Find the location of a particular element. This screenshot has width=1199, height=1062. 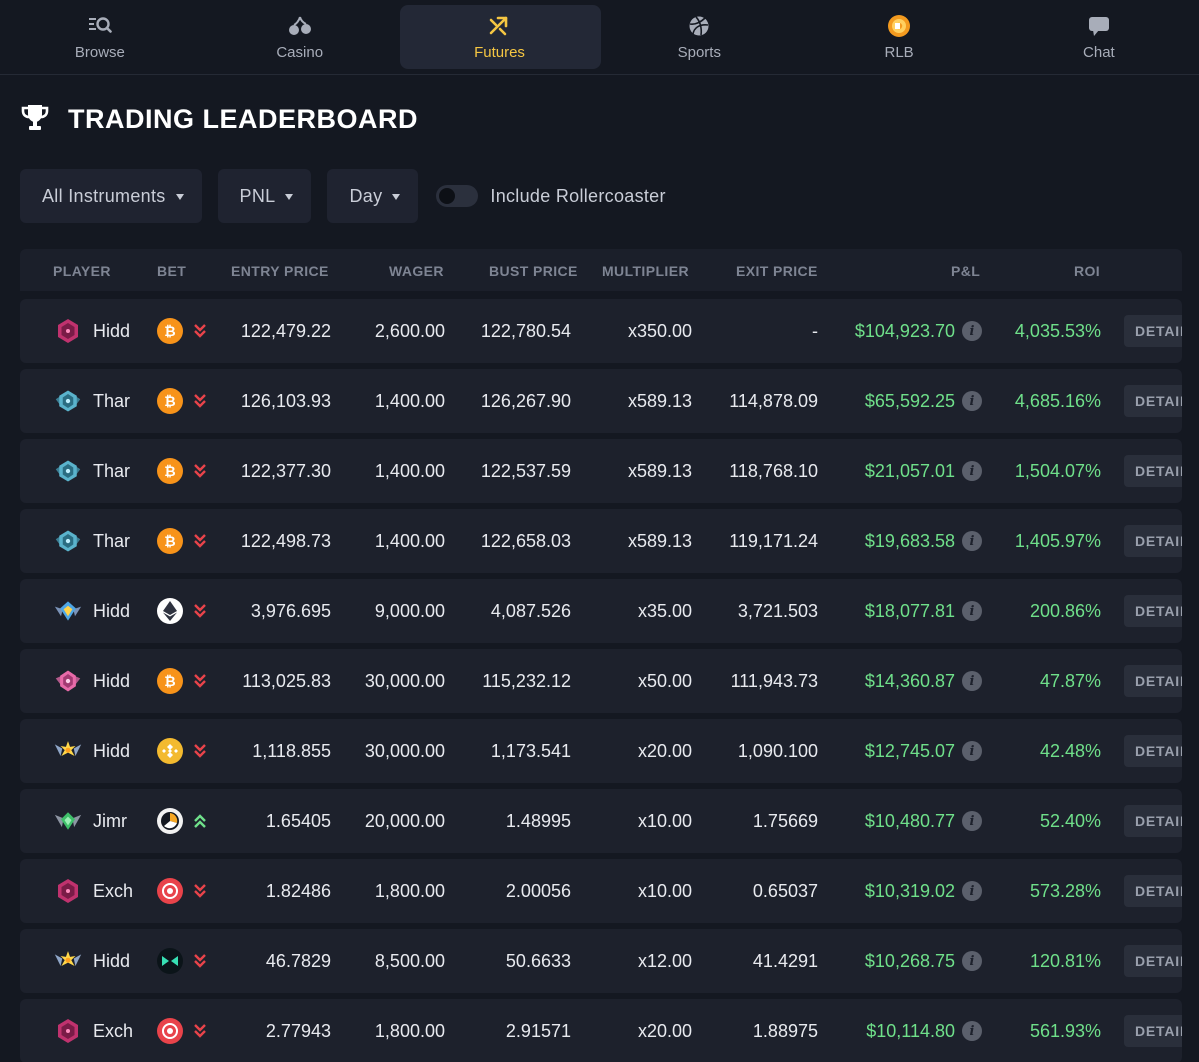

exit-price: 41.4291 is located at coordinates (785, 960).